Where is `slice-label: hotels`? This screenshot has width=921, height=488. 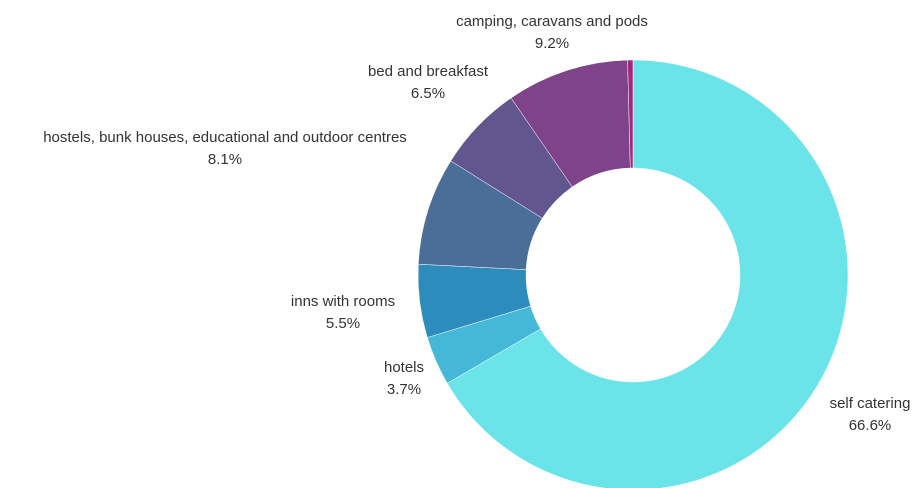 slice-label: hotels is located at coordinates (404, 367).